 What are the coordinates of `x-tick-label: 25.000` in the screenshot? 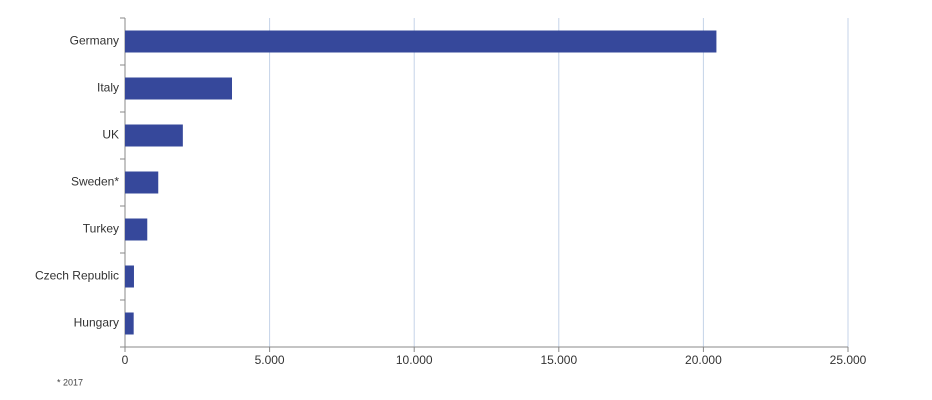 It's located at (848, 360).